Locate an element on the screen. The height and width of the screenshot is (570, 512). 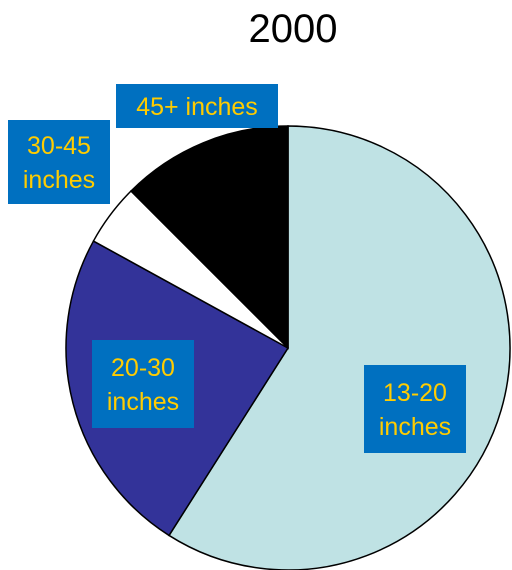
slice-label-text: 30-45 is located at coordinates (59, 146).